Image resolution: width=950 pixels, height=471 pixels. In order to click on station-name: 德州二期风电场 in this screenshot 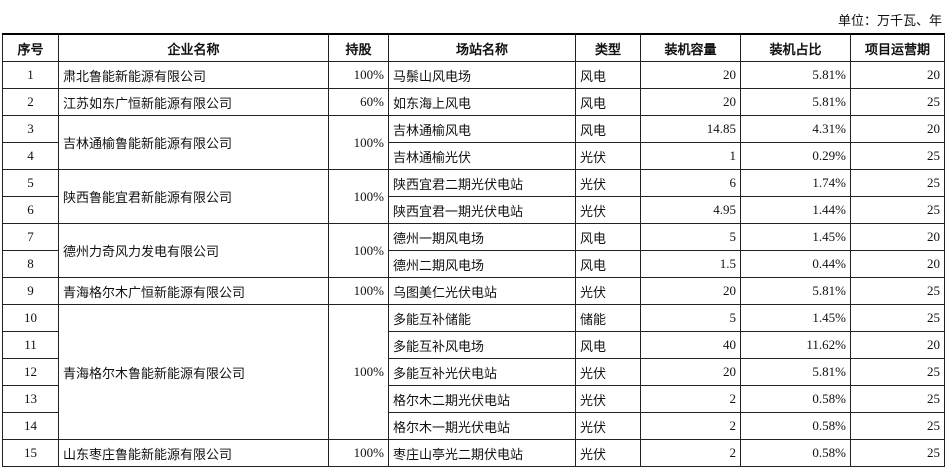, I will do `click(482, 264)`.